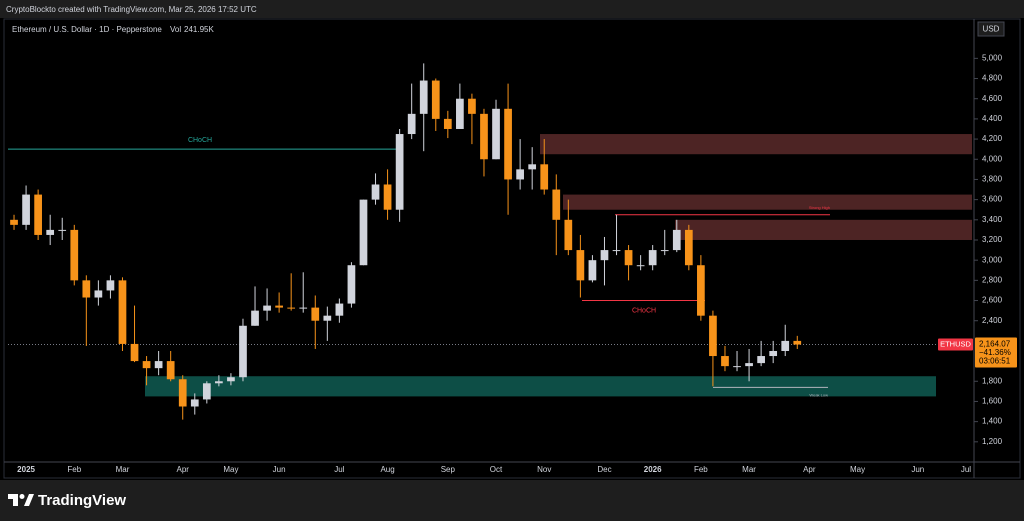 This screenshot has width=1024, height=521. Describe the element at coordinates (182, 469) in the screenshot. I see `x-tick-label: Apr` at that location.